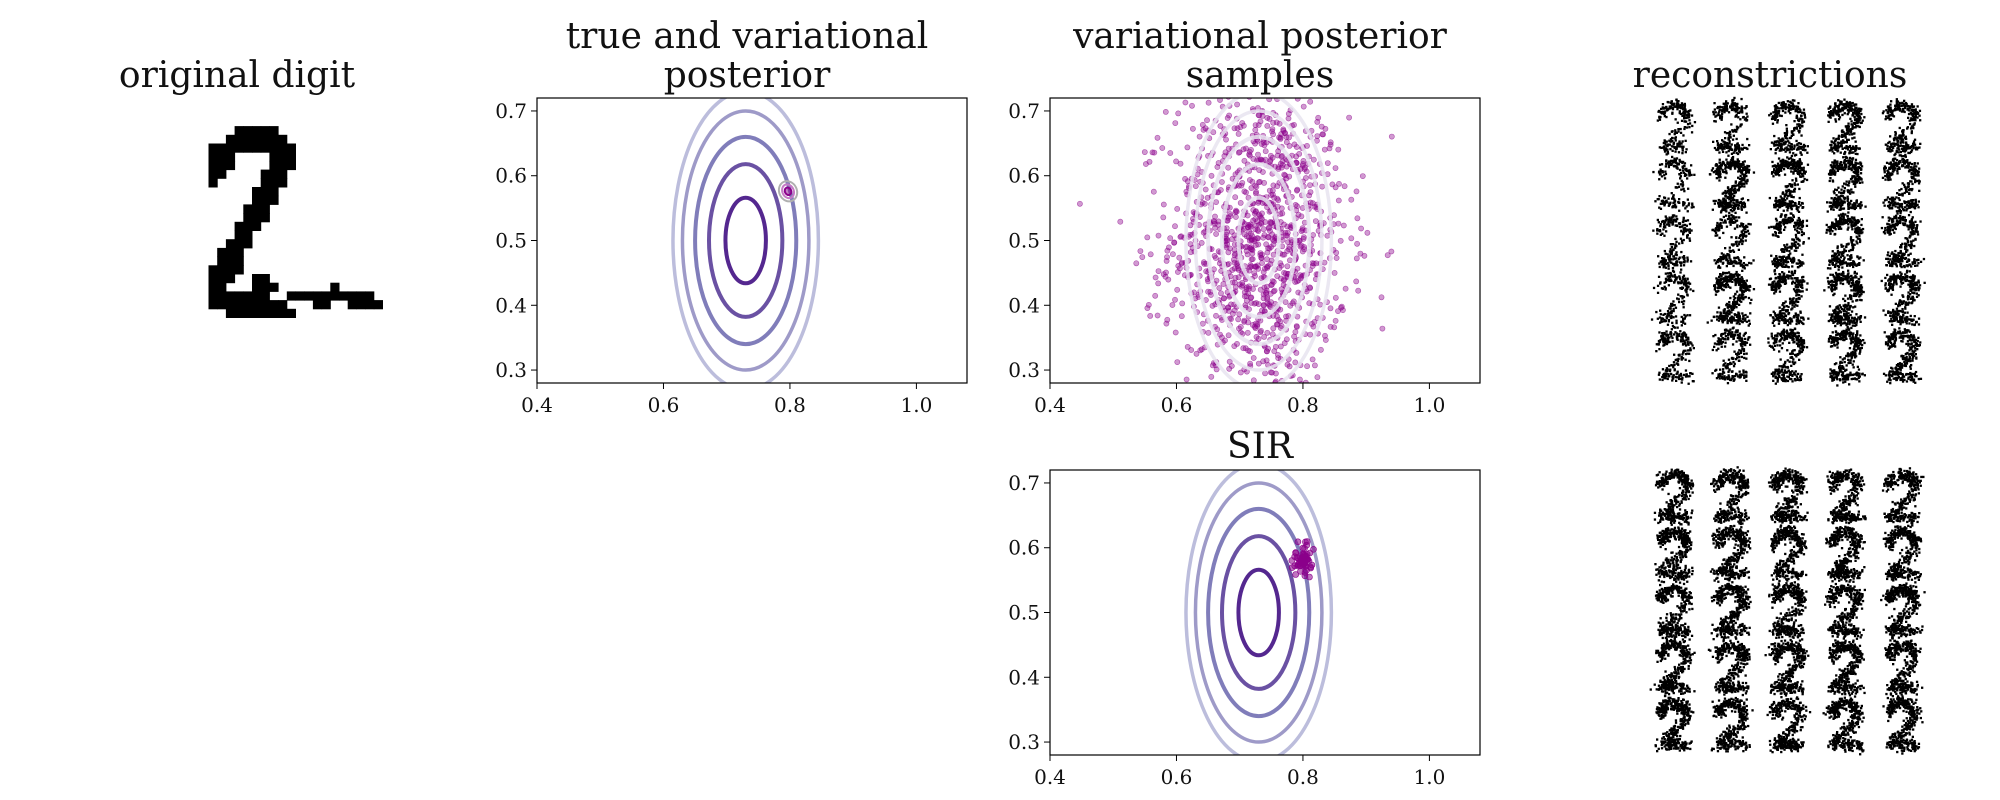 The image size is (2000, 800). Describe the element at coordinates (1244, 629) in the screenshot. I see `panel-sir: 0.4 0.6 0.8 1.00.30.40.50.60.7` at that location.